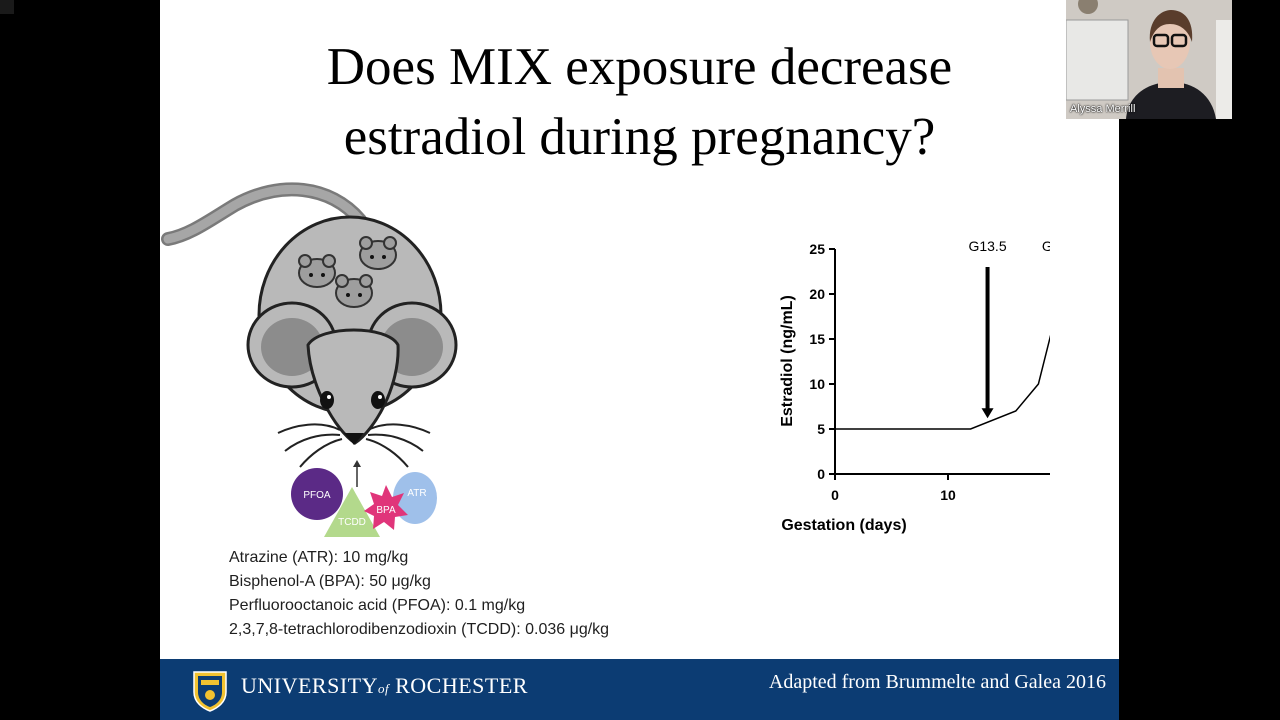  What do you see at coordinates (377, 605) in the screenshot?
I see `chemical-dose-item: Perfluorooctanoic acid (PFOA): 0.1 mg/kg` at bounding box center [377, 605].